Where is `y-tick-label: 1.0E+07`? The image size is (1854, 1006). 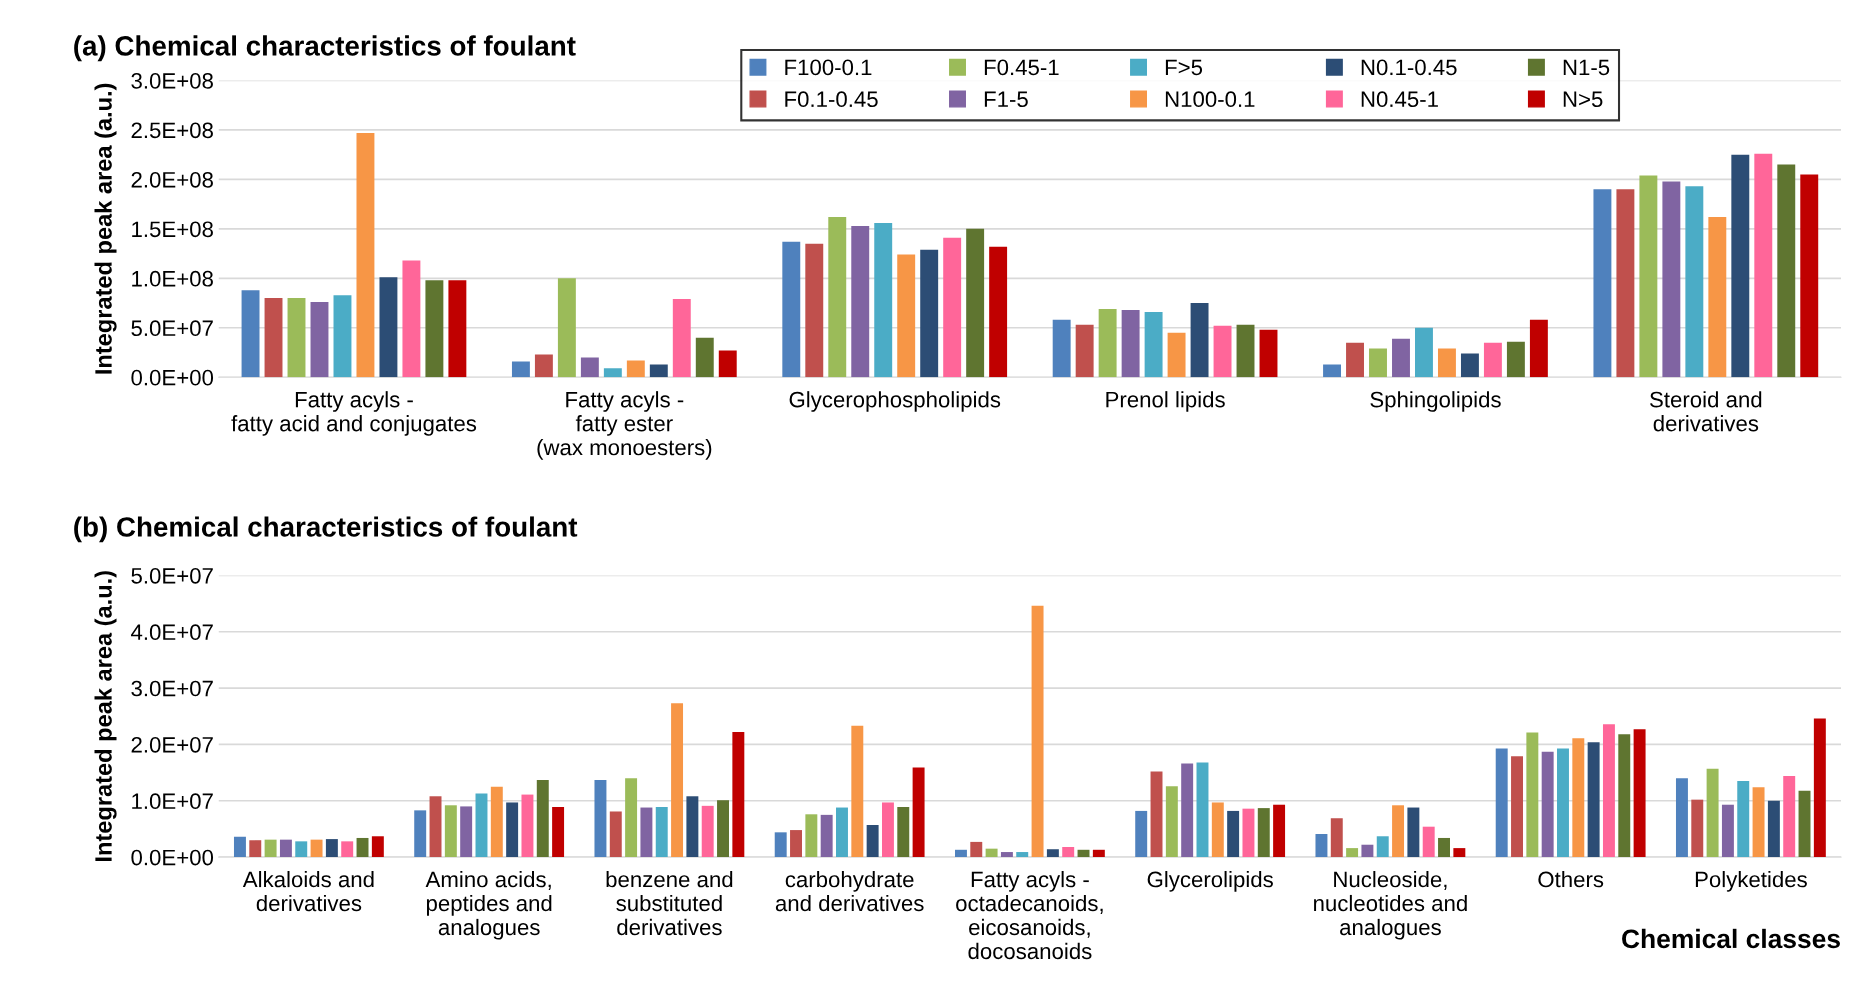 y-tick-label: 1.0E+07 is located at coordinates (172, 801).